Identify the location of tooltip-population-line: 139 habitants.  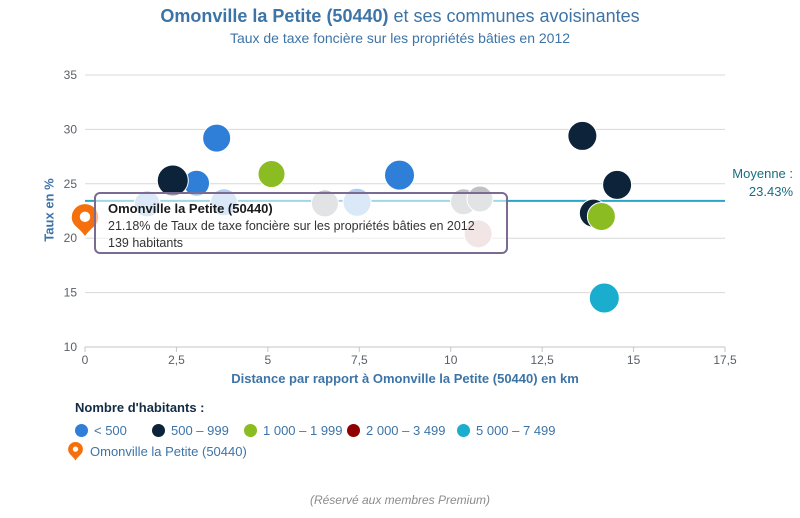
(146, 242).